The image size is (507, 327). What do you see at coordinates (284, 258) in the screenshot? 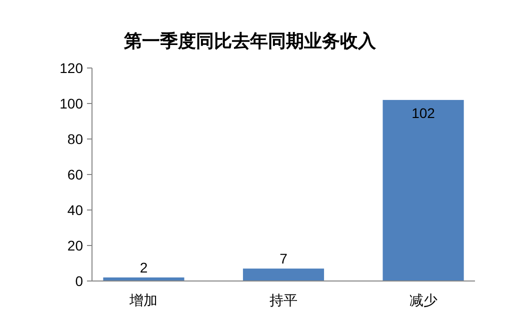
I see `data-label: 7` at bounding box center [284, 258].